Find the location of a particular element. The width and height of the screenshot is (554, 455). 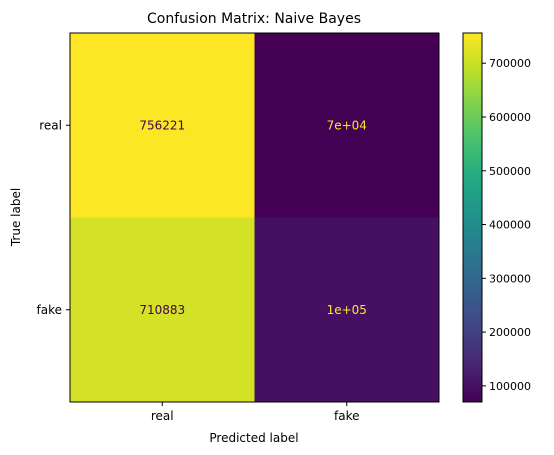

cell-value-label: 7e+04 is located at coordinates (347, 125).